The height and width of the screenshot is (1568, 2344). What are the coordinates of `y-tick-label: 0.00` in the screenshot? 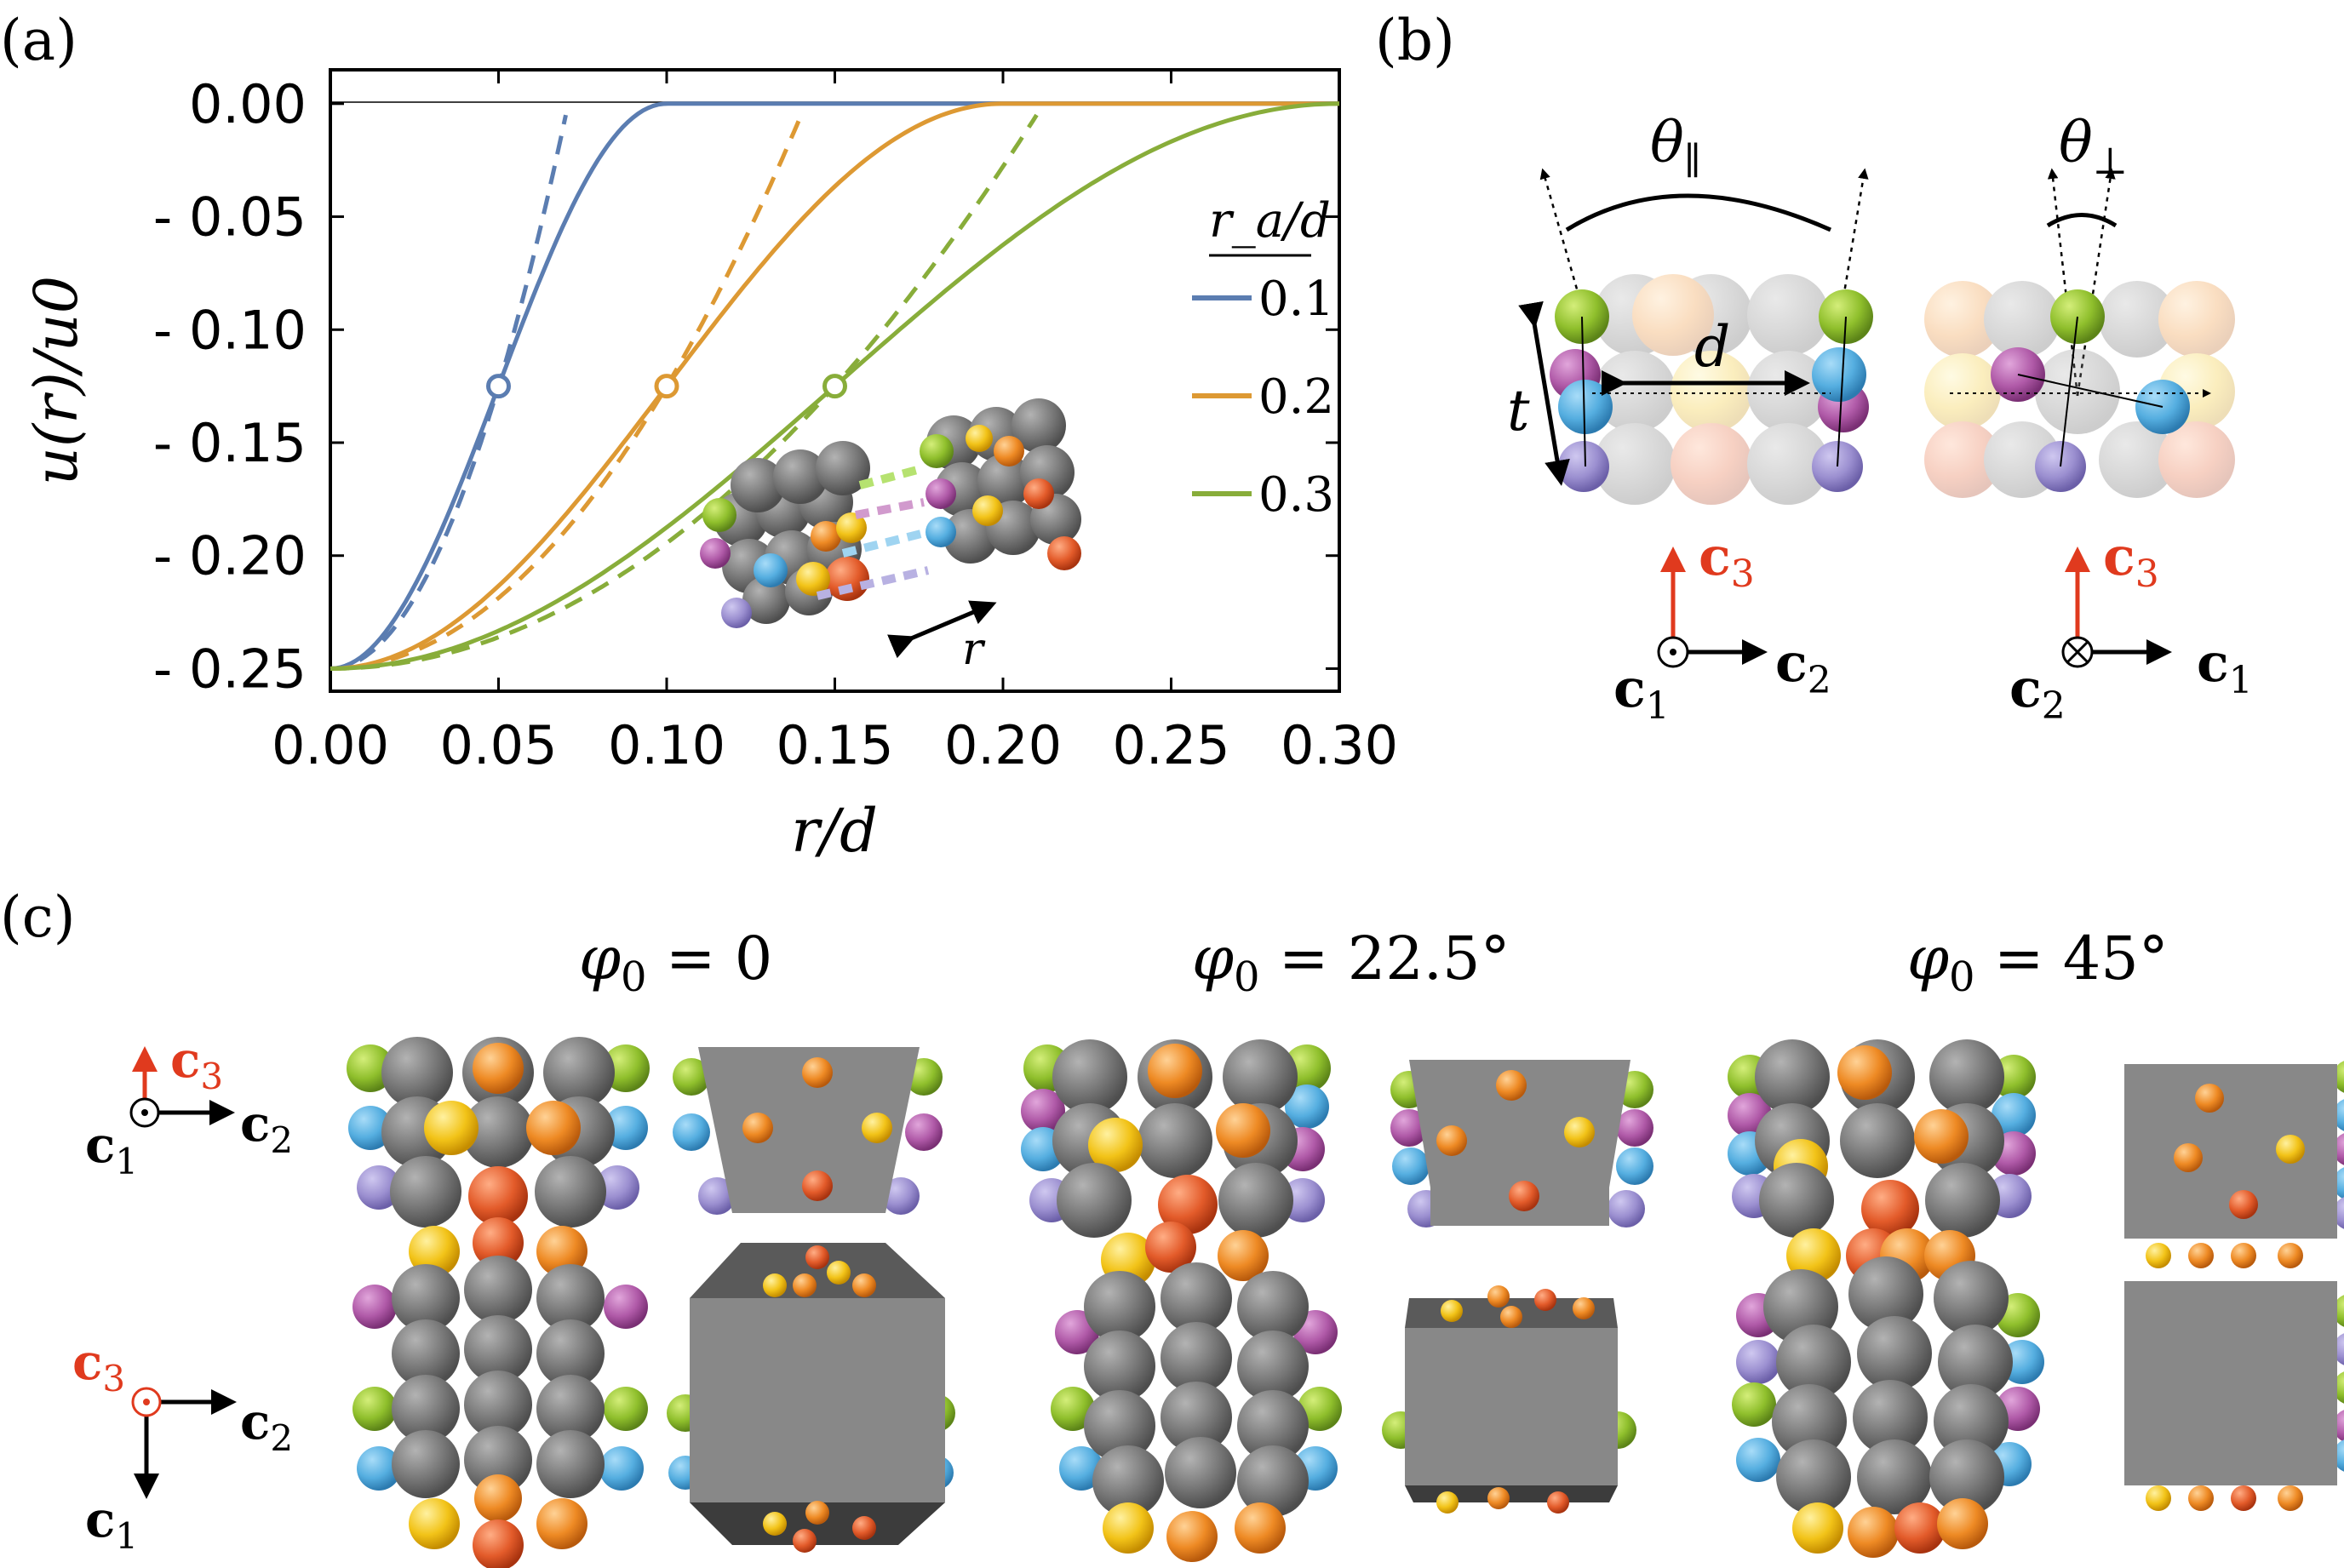 It's located at (248, 104).